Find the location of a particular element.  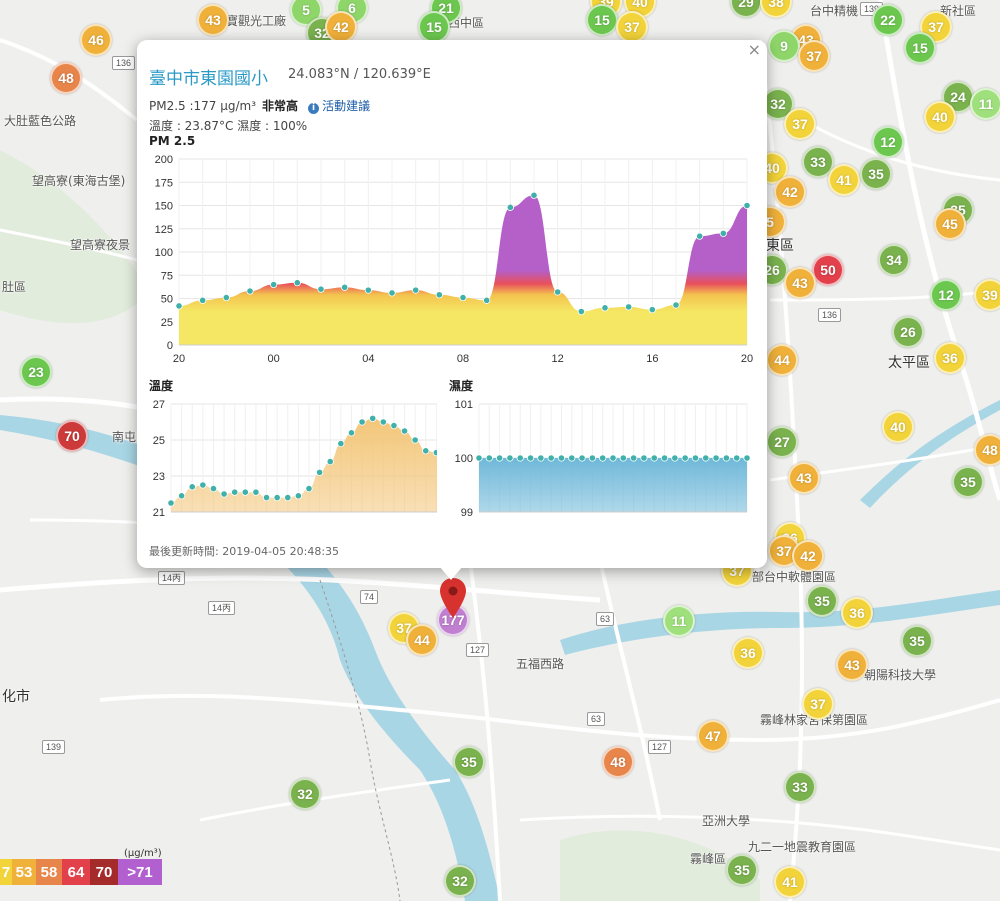

weather-readout: 溫度 : 23.87°C 濕度 : 100% is located at coordinates (228, 126).